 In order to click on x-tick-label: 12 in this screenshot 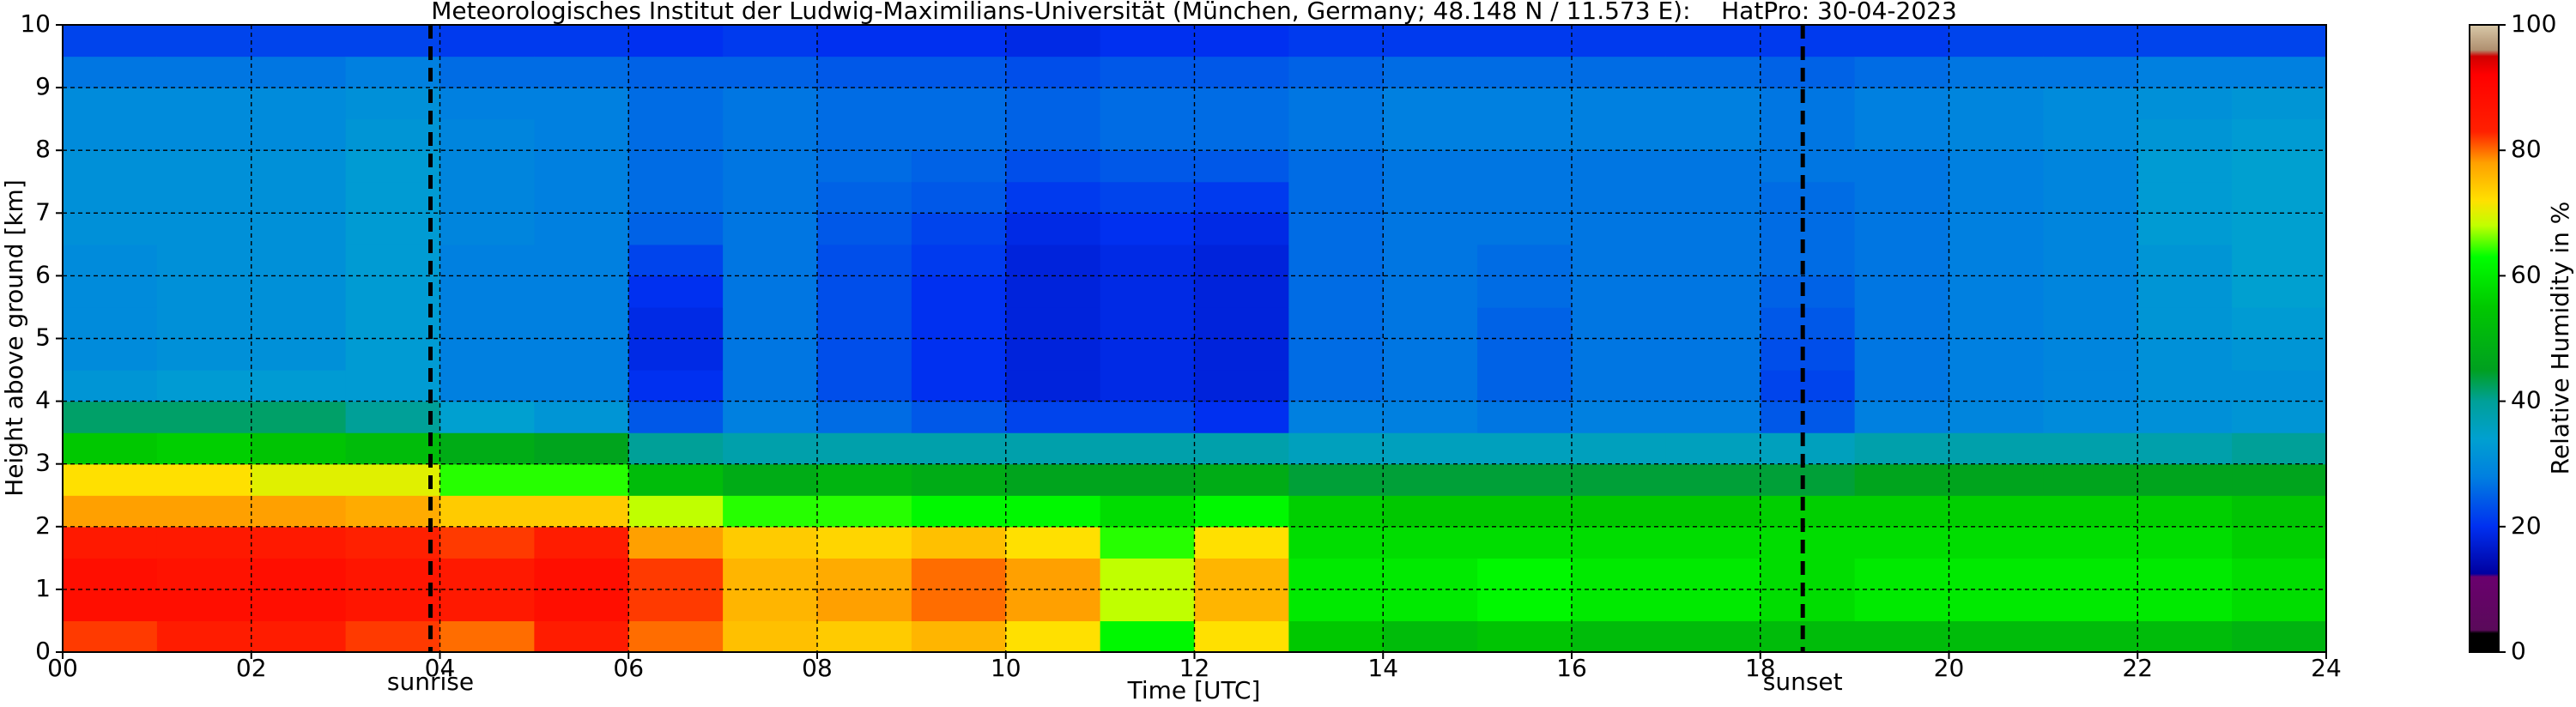, I will do `click(1194, 668)`.